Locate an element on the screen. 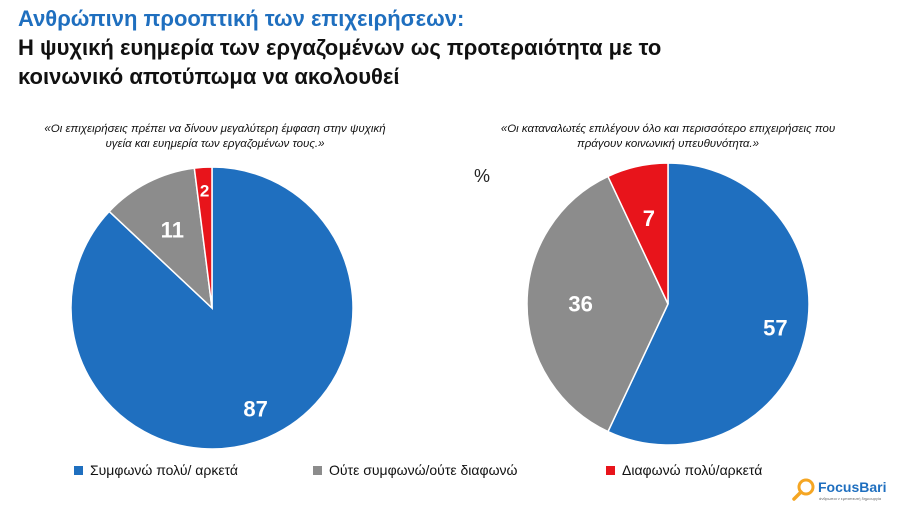  percent-label: % is located at coordinates (482, 176).